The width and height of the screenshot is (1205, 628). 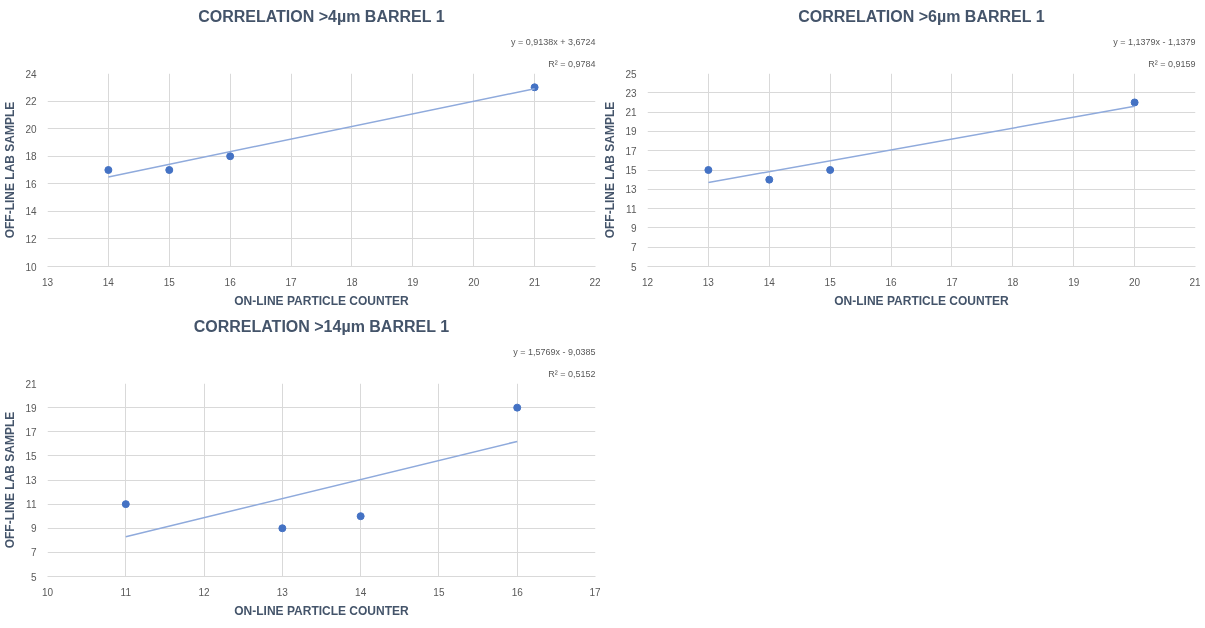 I want to click on chart-title: CORRELATION >14µm BARREL 1, so click(x=321, y=326).